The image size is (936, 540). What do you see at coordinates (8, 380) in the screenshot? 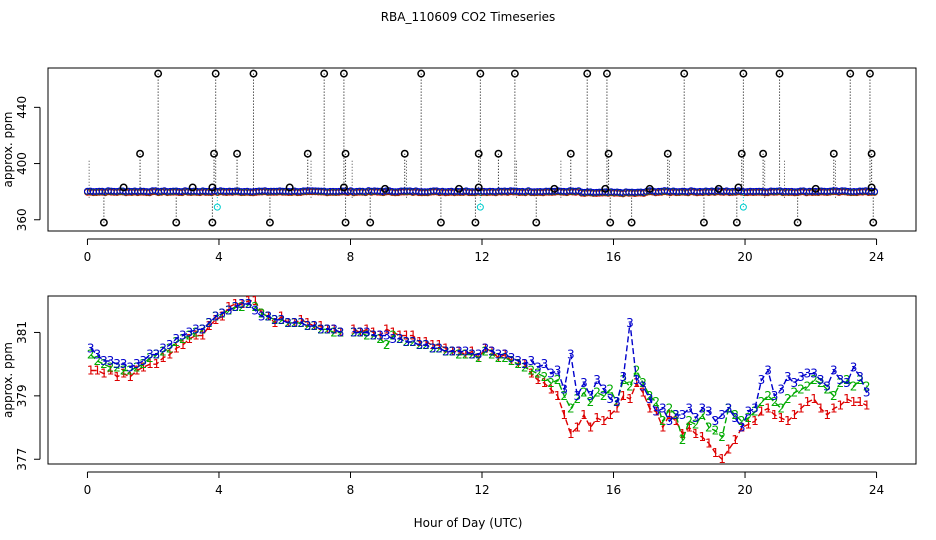
I see `y-axis-label: approx. ppm` at bounding box center [8, 380].